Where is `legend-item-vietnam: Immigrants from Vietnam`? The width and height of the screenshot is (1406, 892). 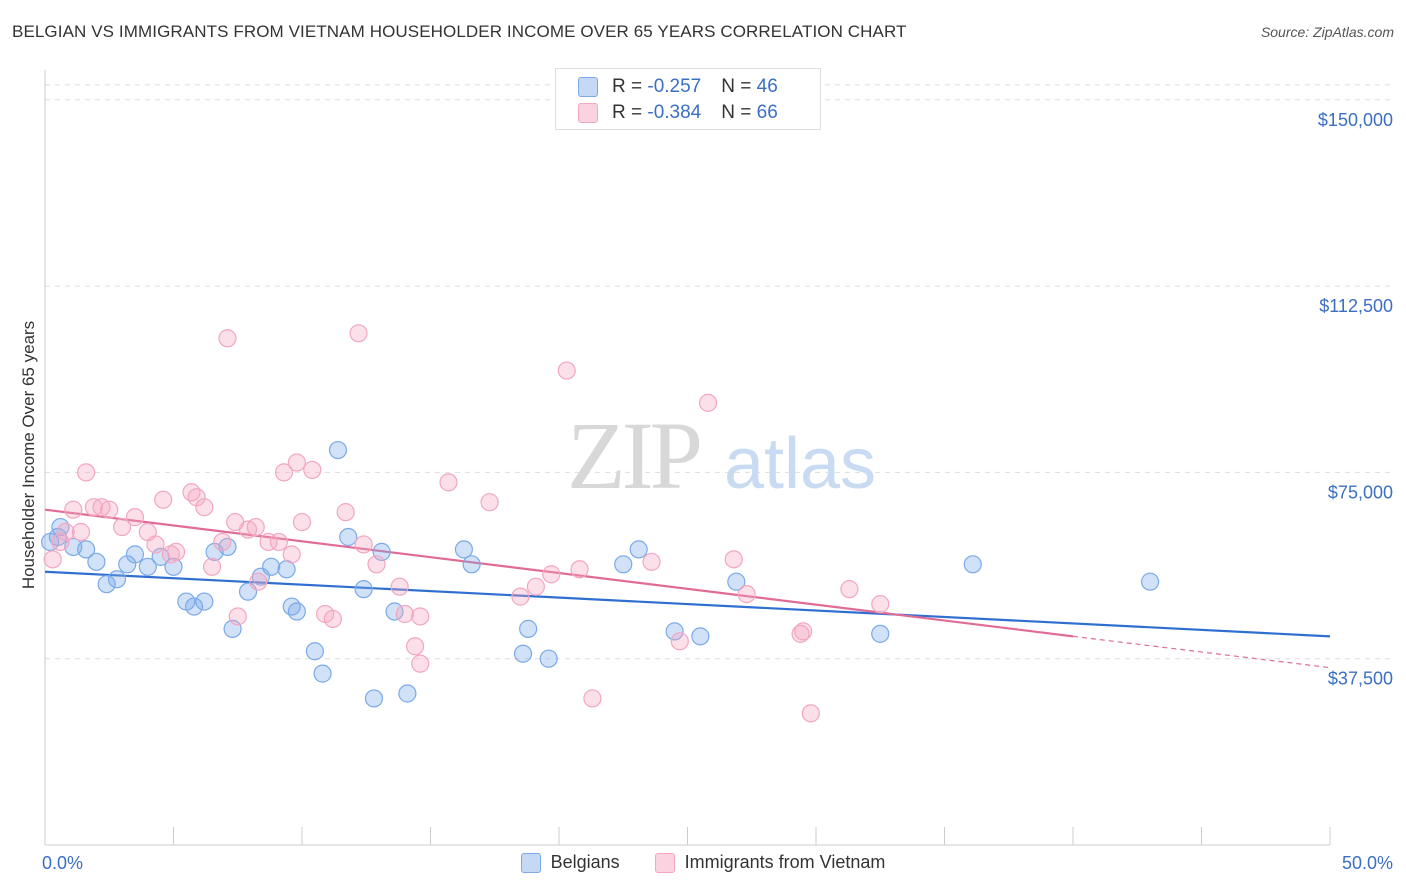
legend-item-vietnam: Immigrants from Vietnam is located at coordinates (770, 862).